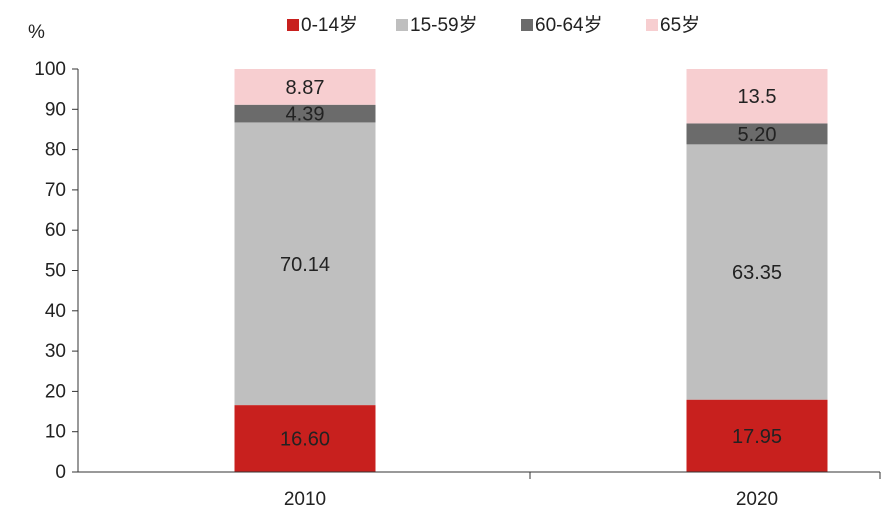 The height and width of the screenshot is (521, 895). Describe the element at coordinates (305, 499) in the screenshot. I see `x-category-label: 2010` at that location.